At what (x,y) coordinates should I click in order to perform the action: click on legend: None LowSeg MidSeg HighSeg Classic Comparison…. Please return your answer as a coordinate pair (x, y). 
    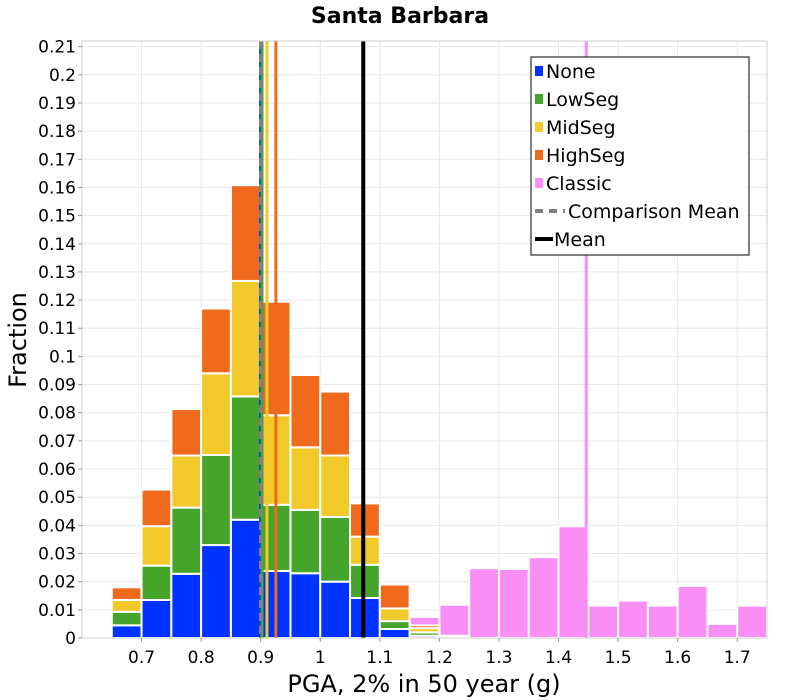
    Looking at the image, I should click on (640, 156).